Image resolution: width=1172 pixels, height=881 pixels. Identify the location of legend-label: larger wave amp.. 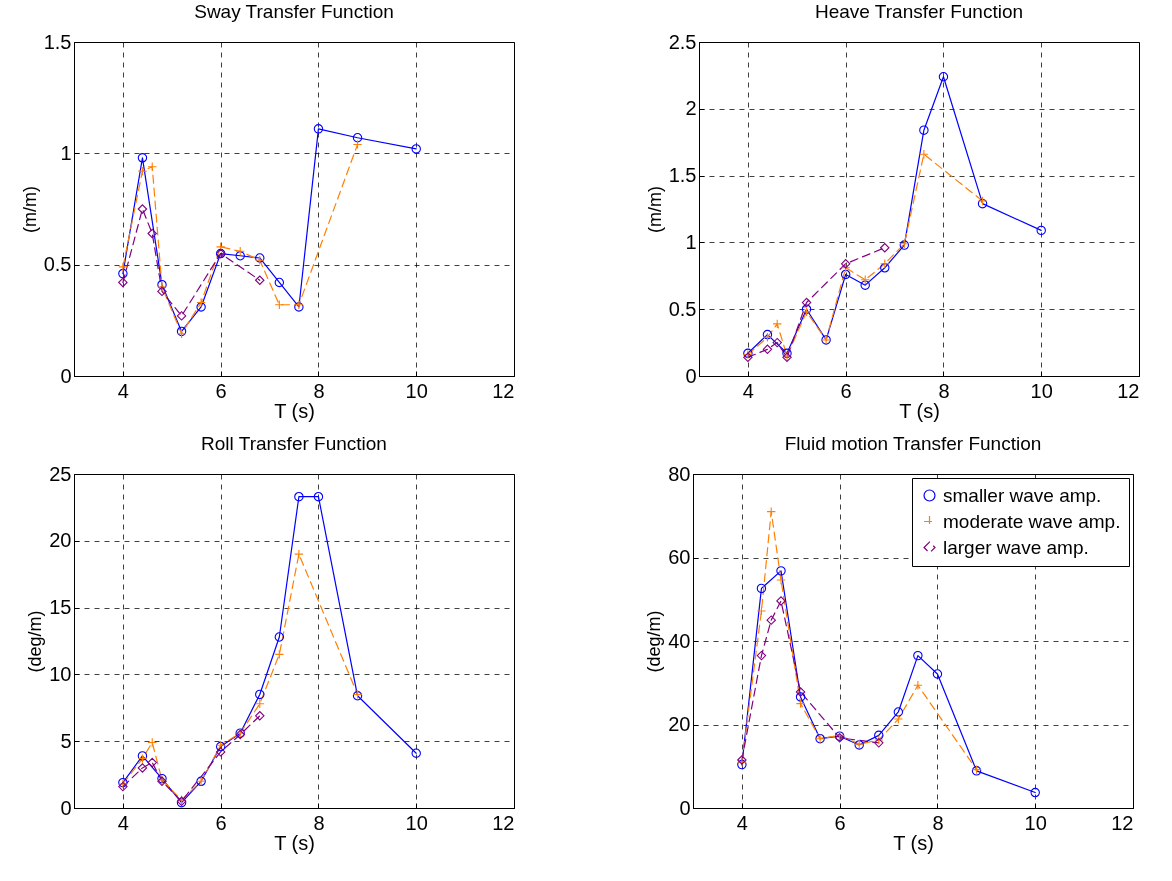
(1016, 547).